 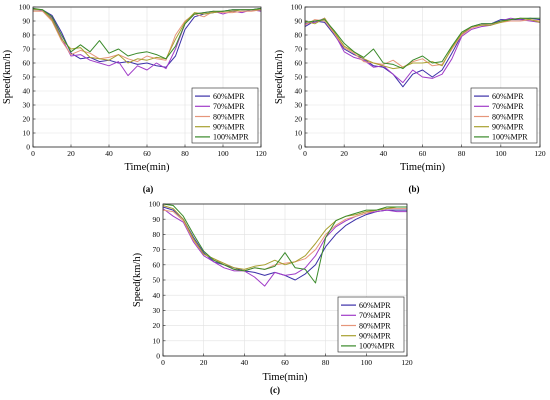 I want to click on series-line-70pctMPR, so click(x=147, y=42).